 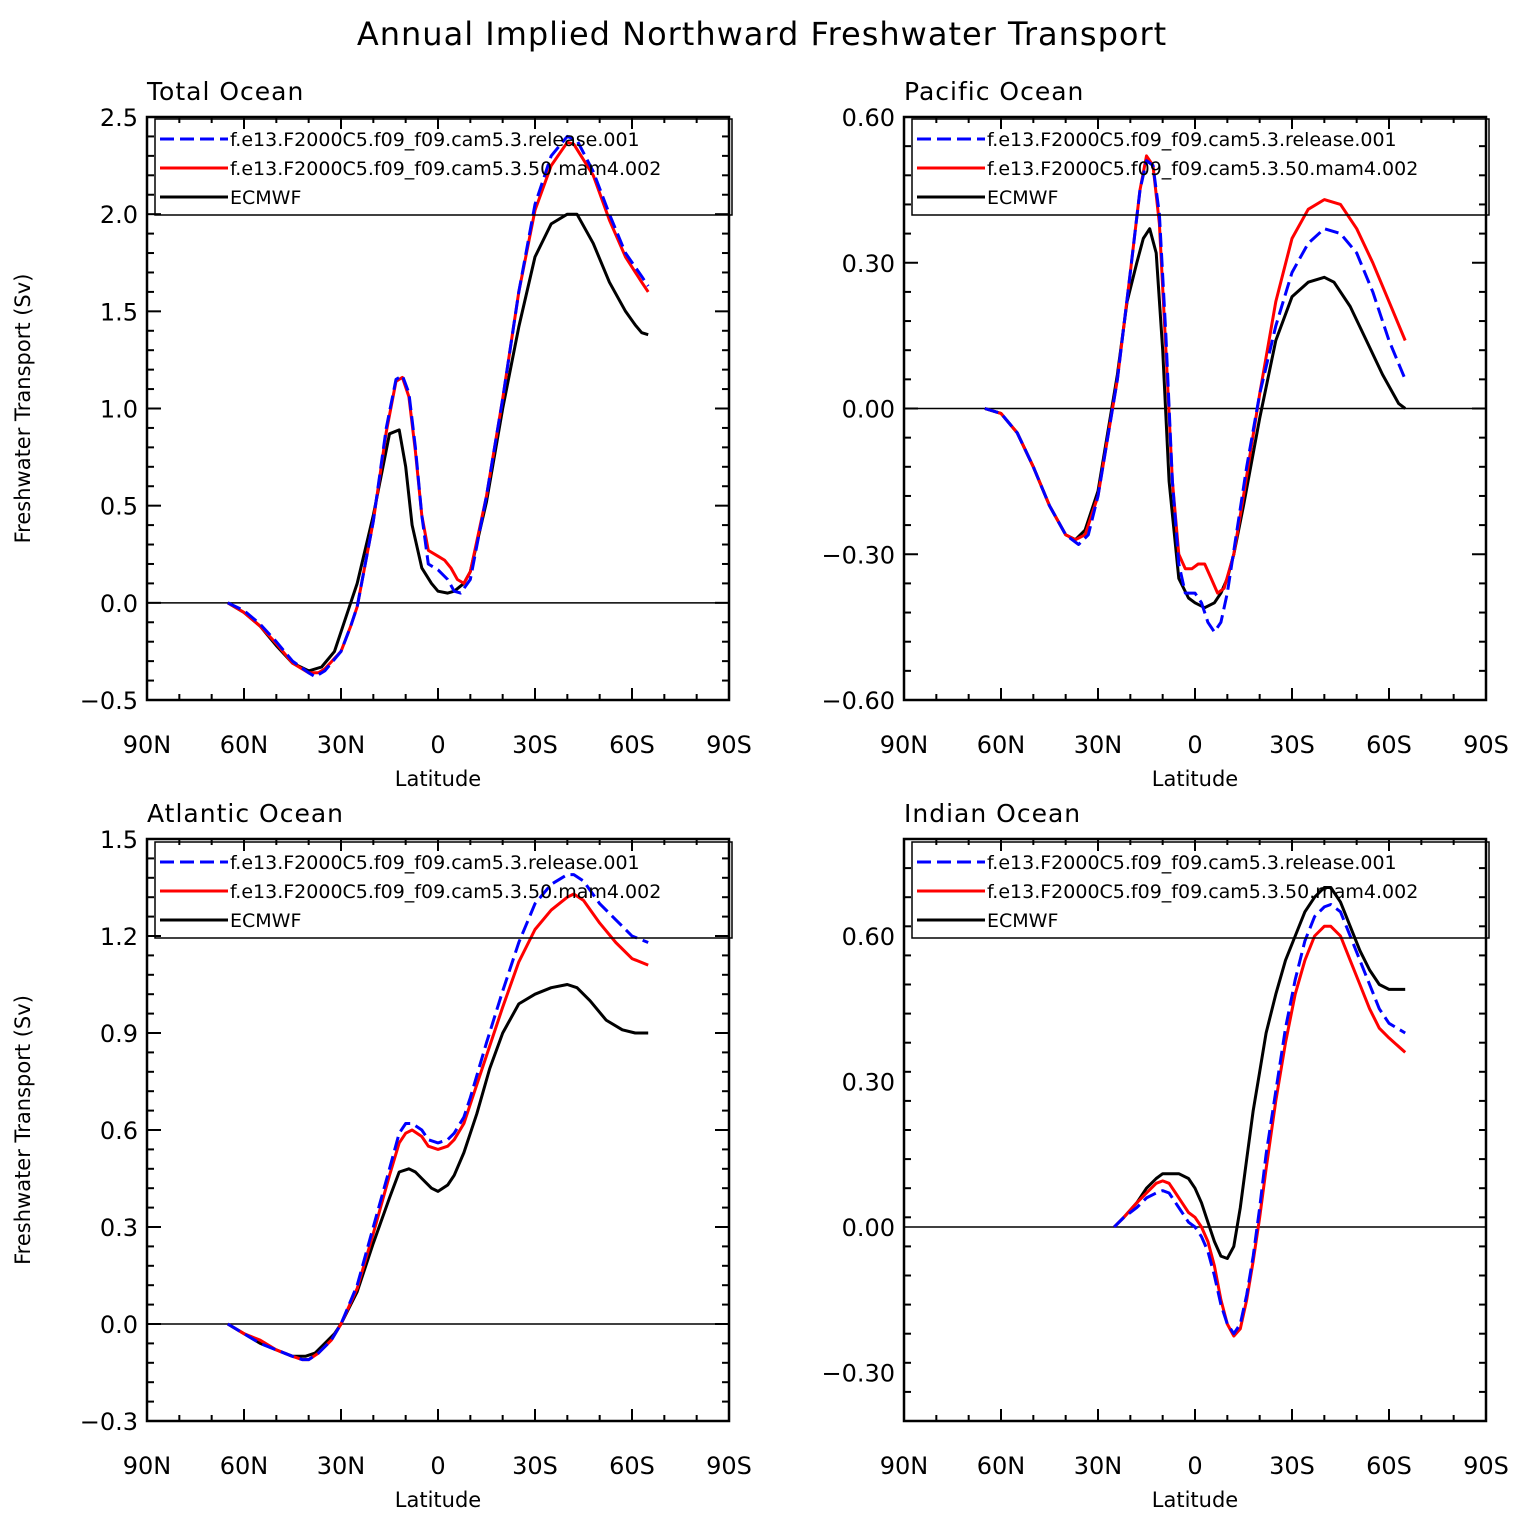 What do you see at coordinates (119, 1034) in the screenshot?
I see `y-tick-label: 0.9` at bounding box center [119, 1034].